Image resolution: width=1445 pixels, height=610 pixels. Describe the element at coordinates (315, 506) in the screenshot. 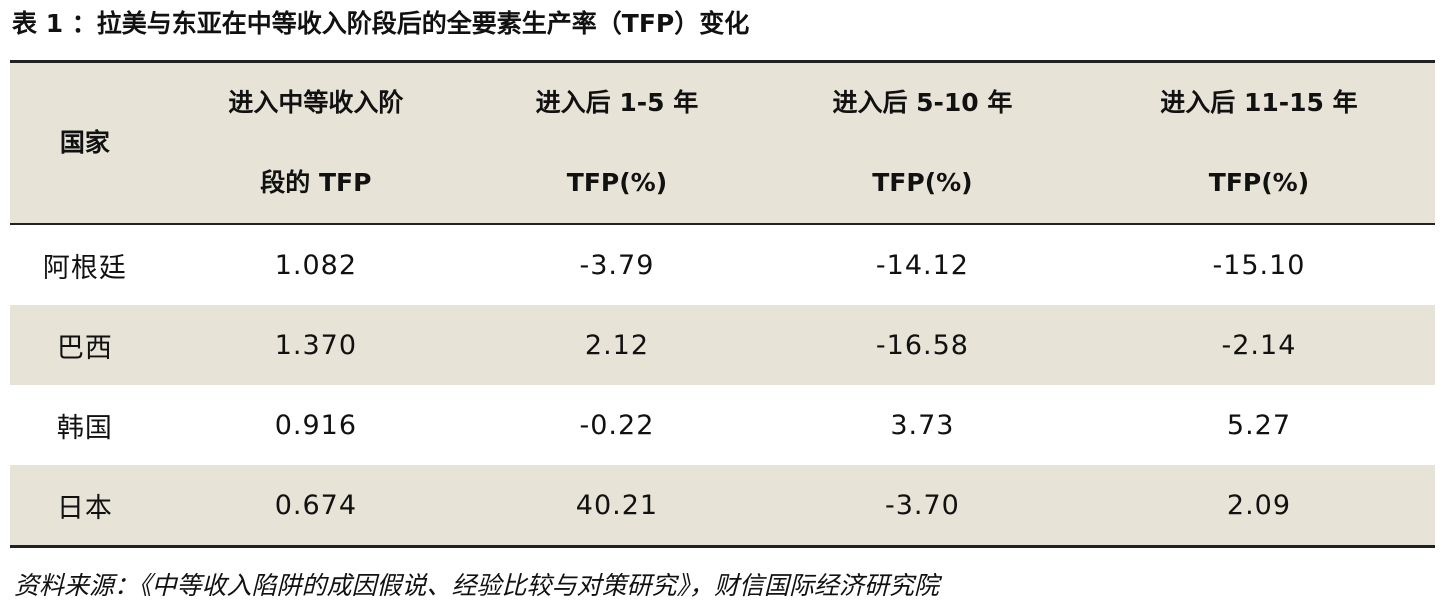

I see `value-cell: 0.674` at that location.